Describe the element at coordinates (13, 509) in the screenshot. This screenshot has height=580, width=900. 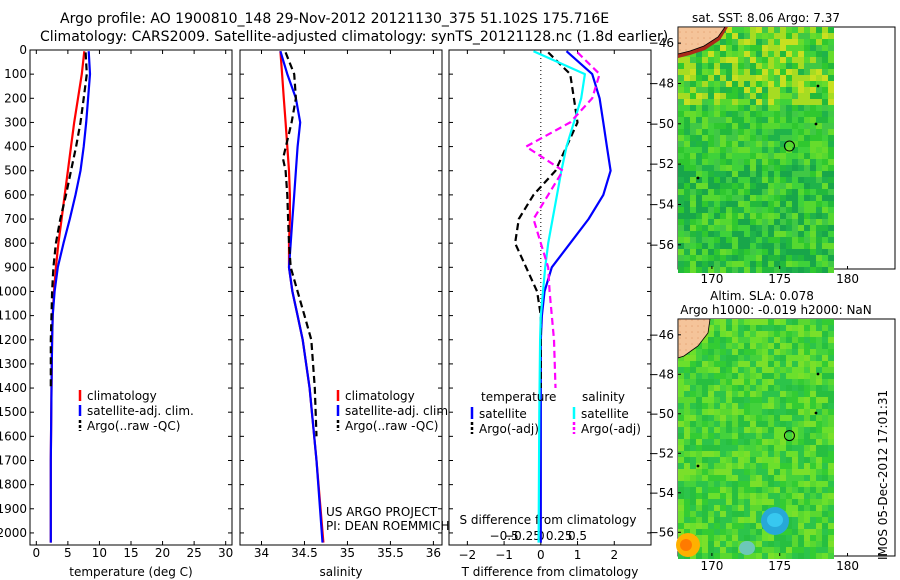
I see `y-tick-label: 1900` at that location.